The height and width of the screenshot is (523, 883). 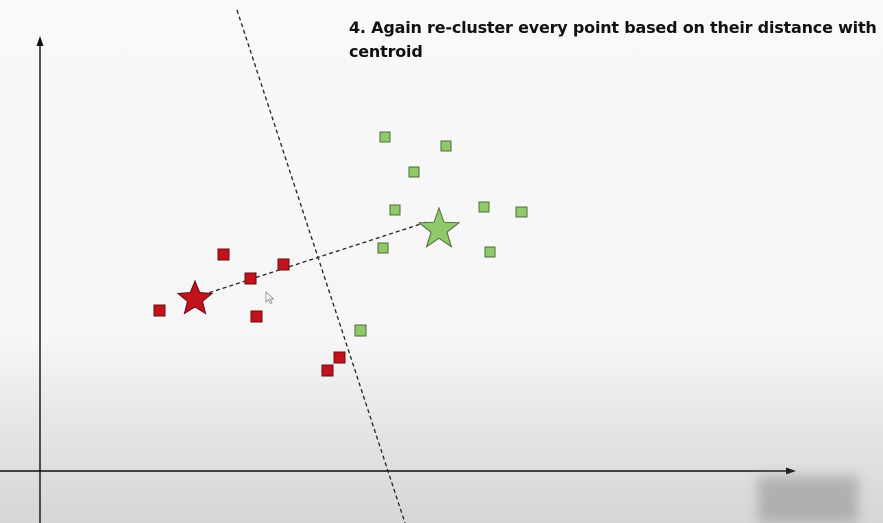 What do you see at coordinates (311, 259) in the screenshot?
I see `centroid-connector-dashed-line` at bounding box center [311, 259].